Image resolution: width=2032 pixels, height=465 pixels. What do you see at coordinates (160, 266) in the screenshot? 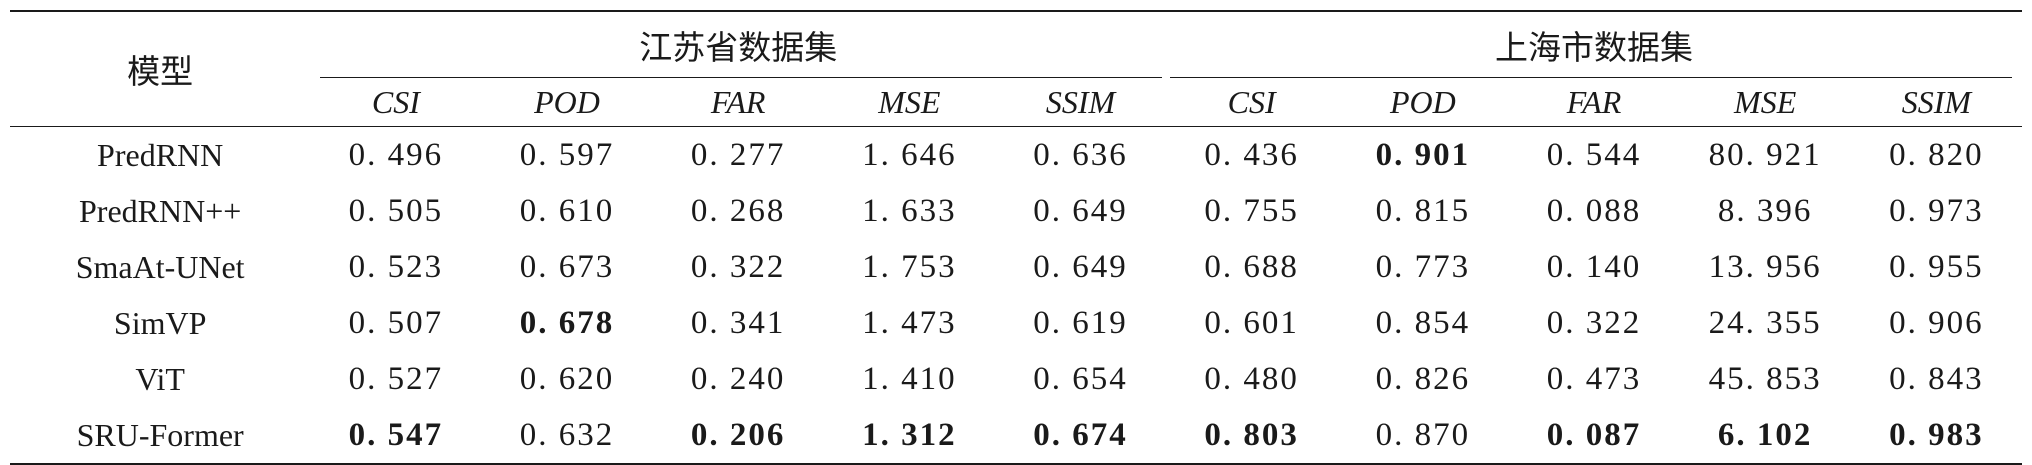
I see `model-name-cell: SmaAt-UNet` at bounding box center [160, 266].